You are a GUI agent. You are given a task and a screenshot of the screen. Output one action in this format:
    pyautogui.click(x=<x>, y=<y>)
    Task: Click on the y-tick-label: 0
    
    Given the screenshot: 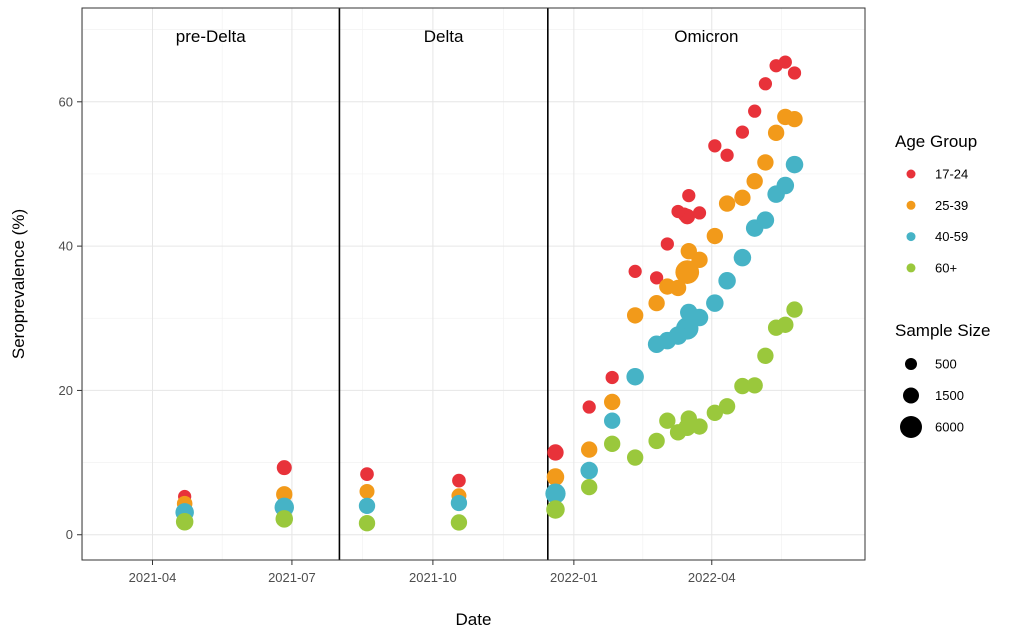 What is the action you would take?
    pyautogui.click(x=69, y=534)
    